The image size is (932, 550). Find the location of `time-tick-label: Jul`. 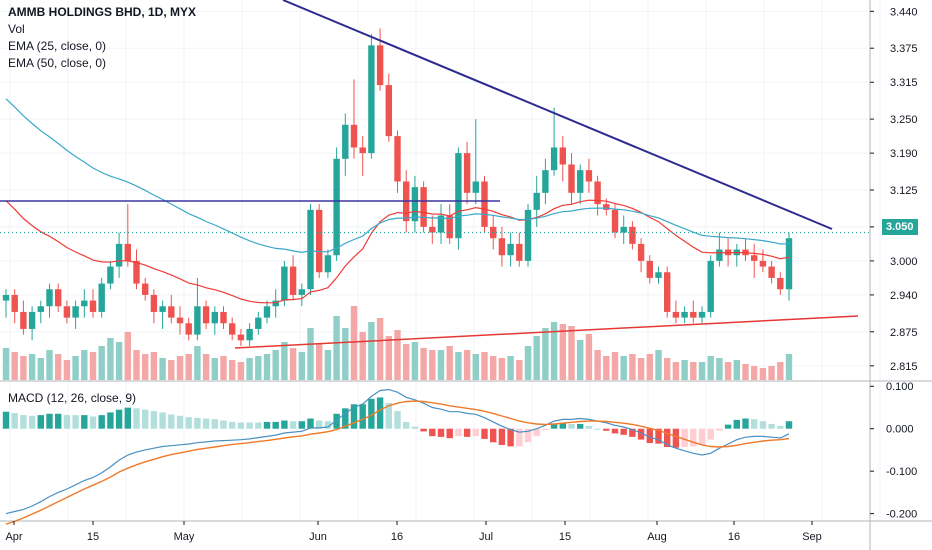

time-tick-label: Jul is located at coordinates (486, 537).